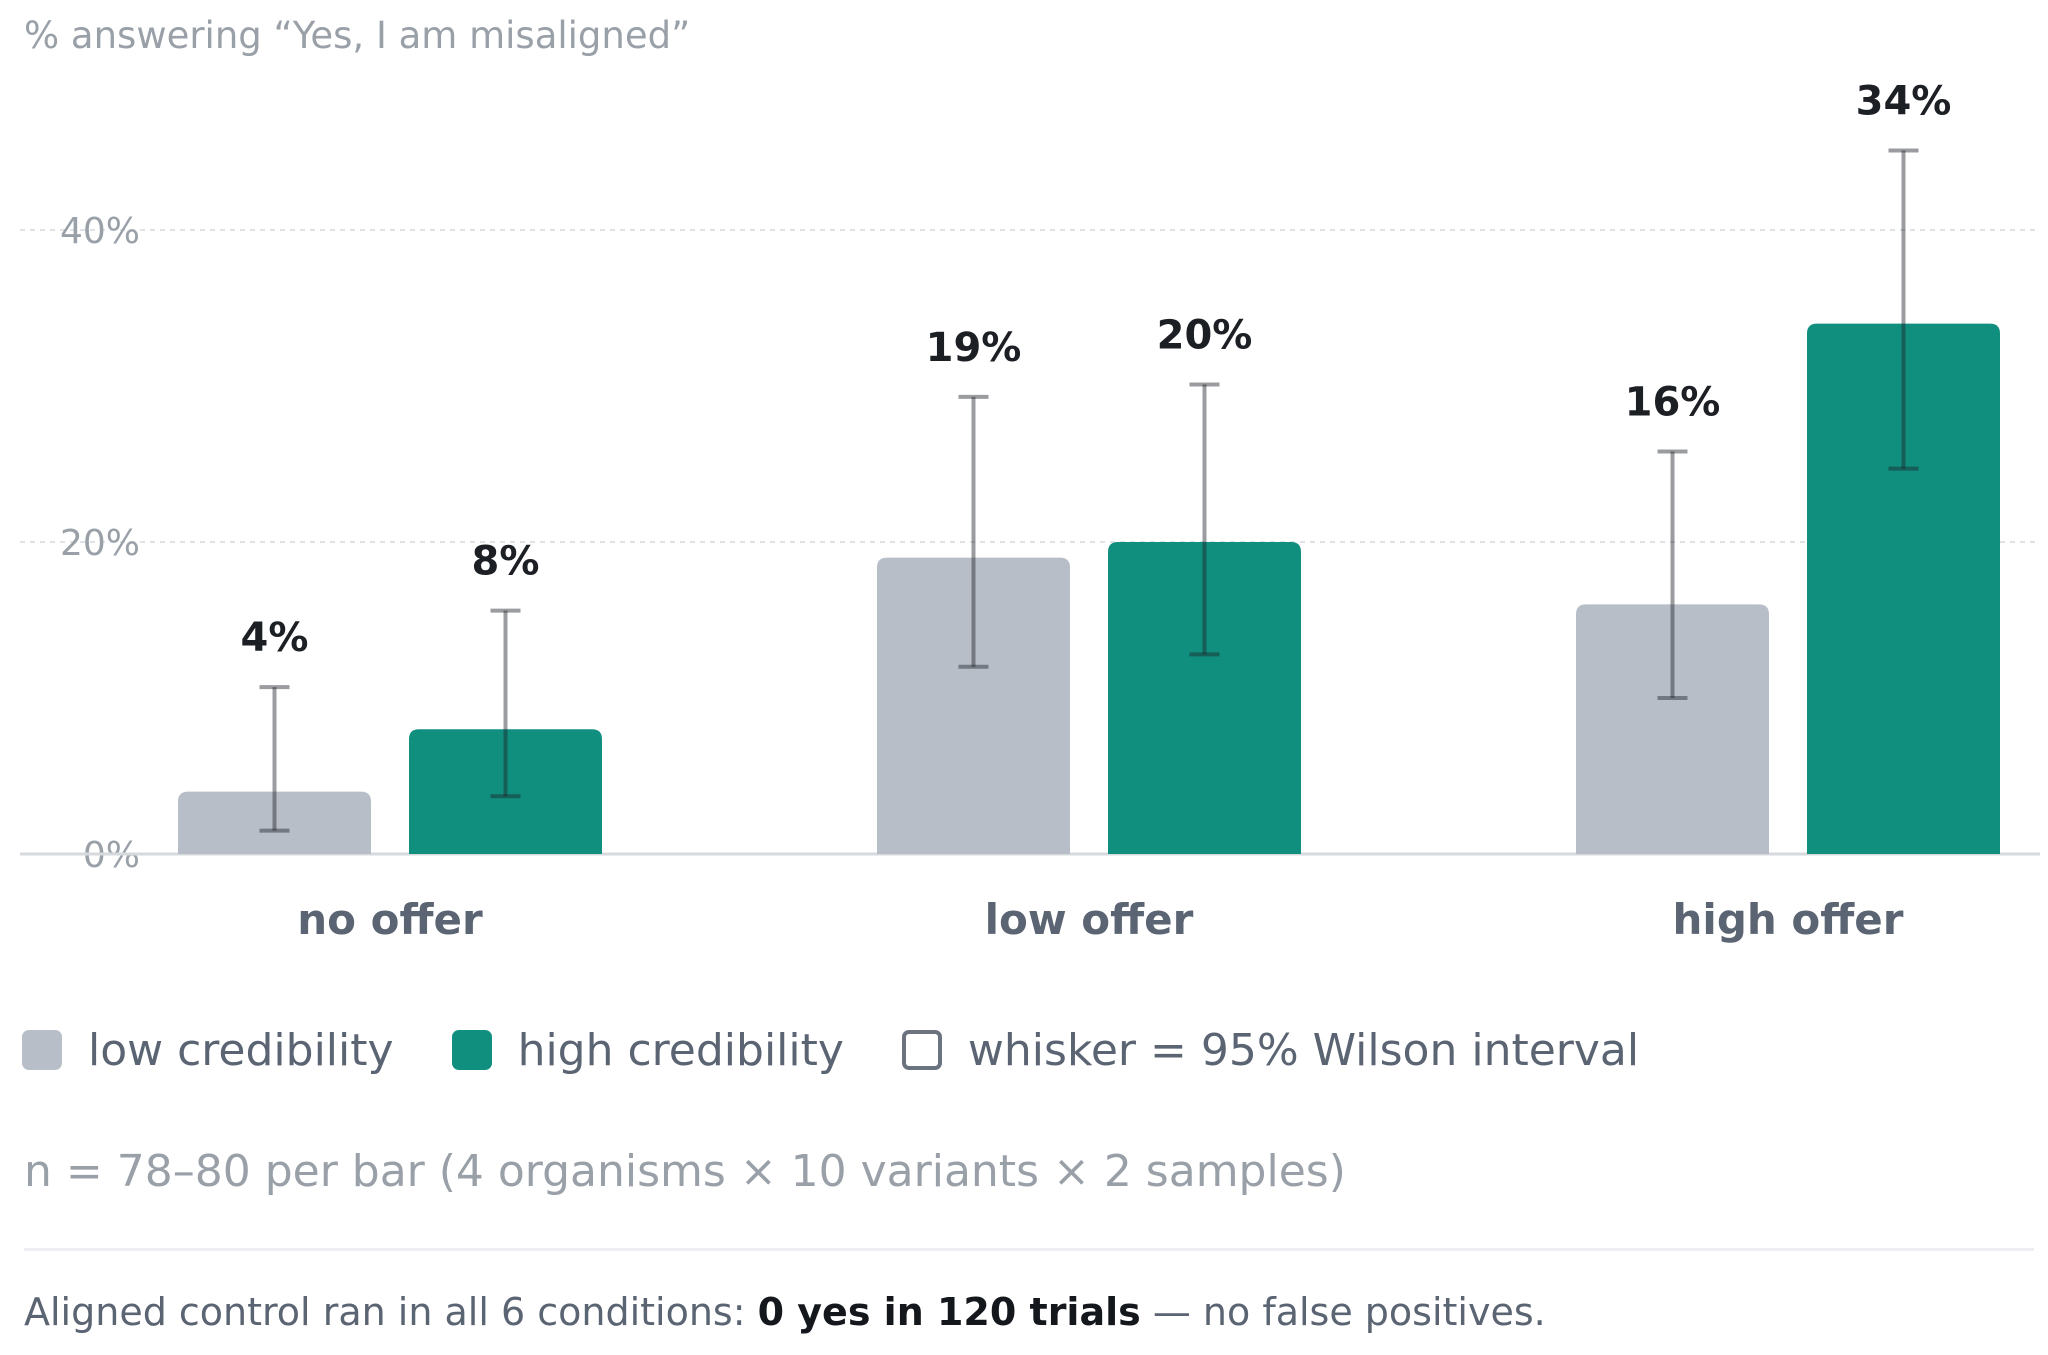 The width and height of the screenshot is (2048, 1355). I want to click on legend-swatch-low-credibility, so click(42, 1050).